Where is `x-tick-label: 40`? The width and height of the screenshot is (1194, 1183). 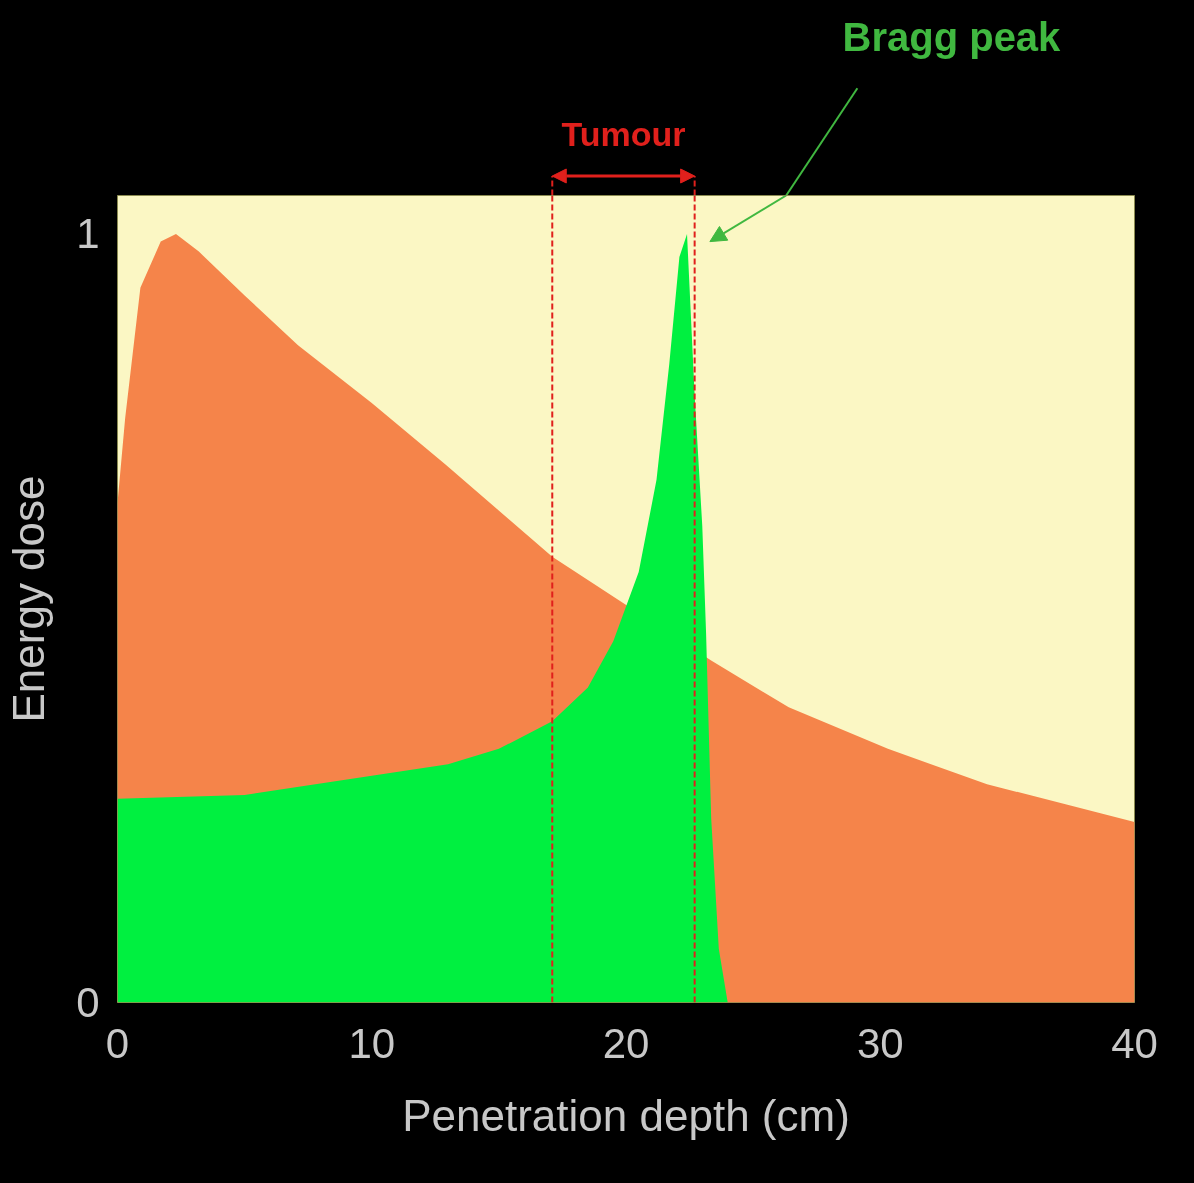 x-tick-label: 40 is located at coordinates (1134, 1043).